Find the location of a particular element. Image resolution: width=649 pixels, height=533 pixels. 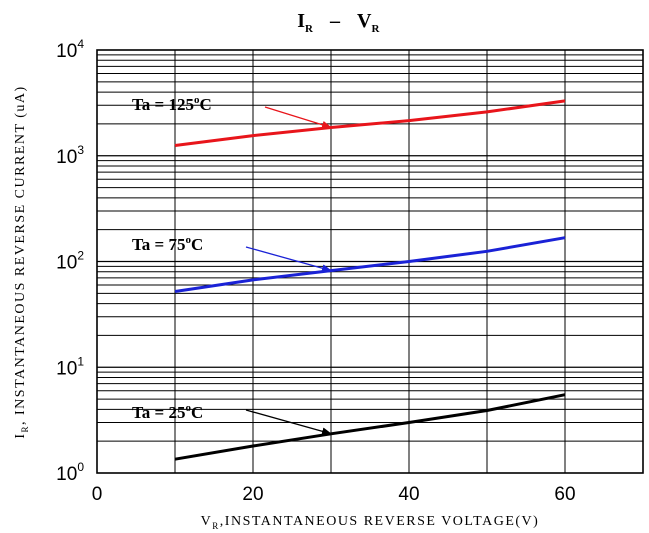

chart-title: IR – VR is located at coordinates (338, 22).